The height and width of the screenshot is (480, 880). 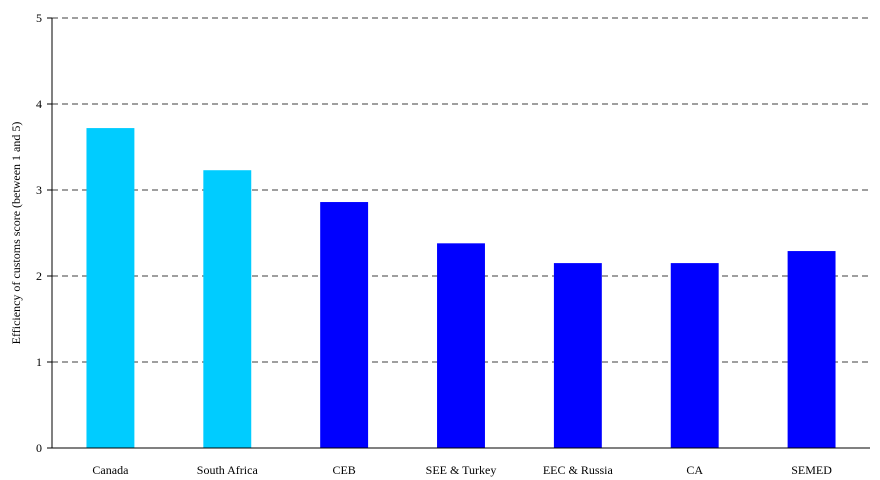 I want to click on x-tick-label: SEMED, so click(x=811, y=470).